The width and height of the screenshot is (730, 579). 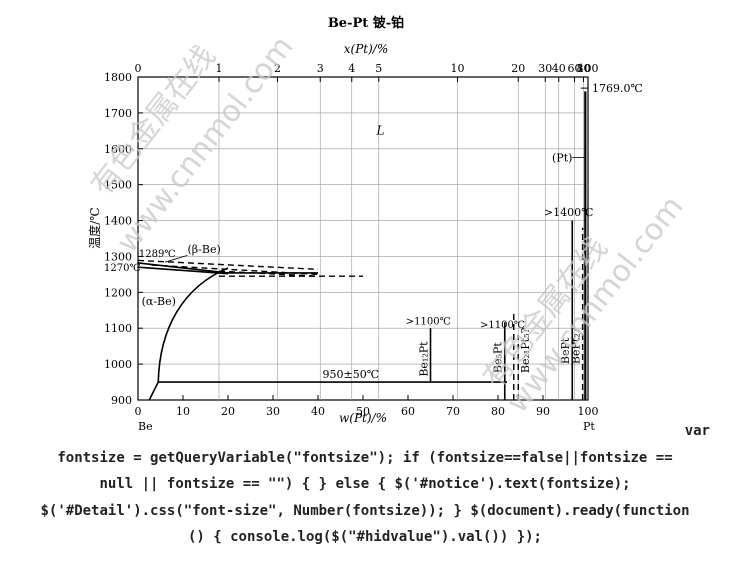 I want to click on y-tick-label: 1000, so click(x=118, y=364).